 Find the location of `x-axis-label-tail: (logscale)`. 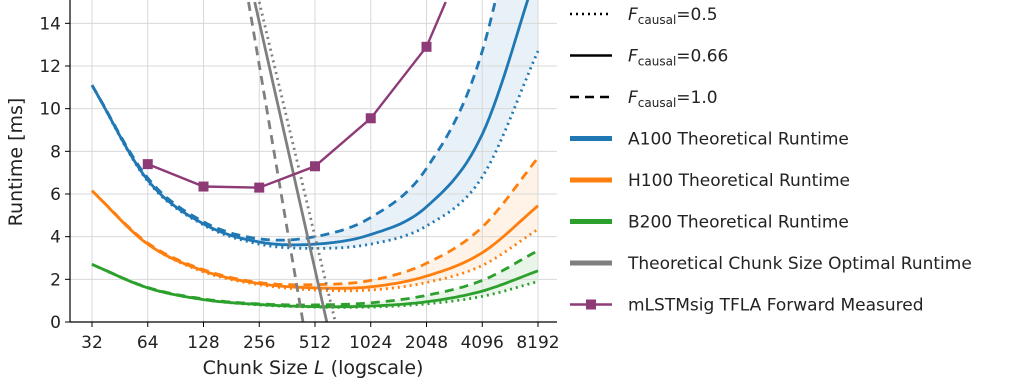

x-axis-label-tail: (logscale) is located at coordinates (374, 368).